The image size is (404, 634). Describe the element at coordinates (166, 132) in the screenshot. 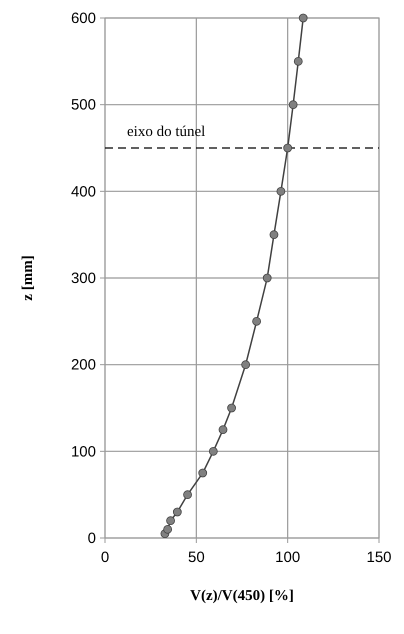

I see `ref-line-label: eixo do túnel` at that location.